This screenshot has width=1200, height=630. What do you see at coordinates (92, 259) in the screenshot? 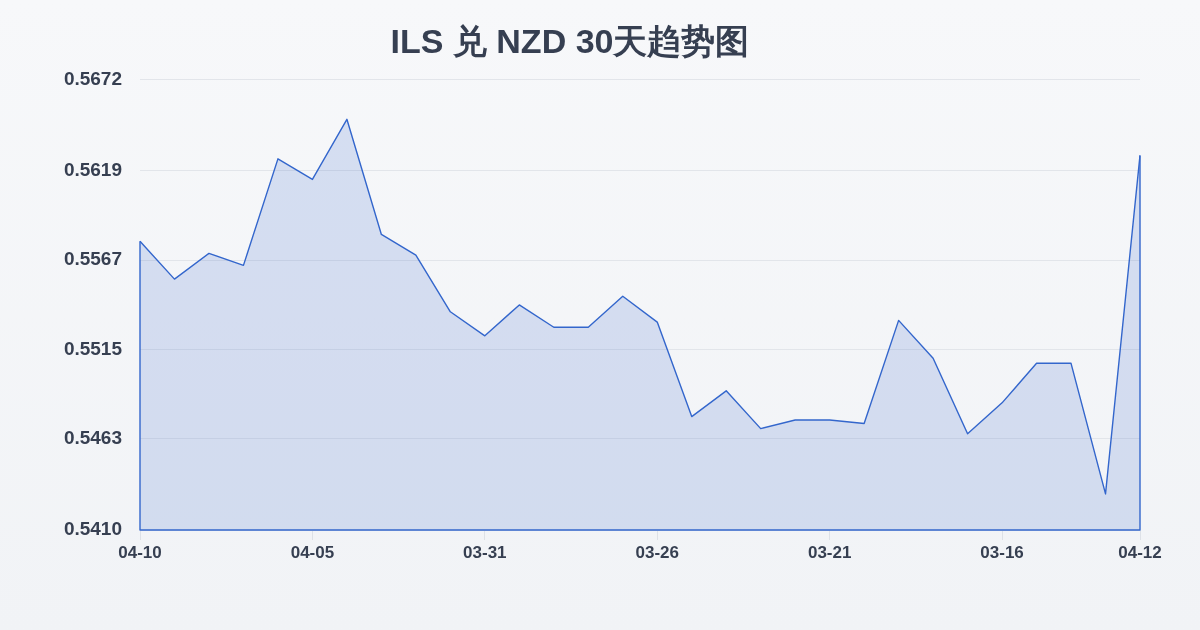
I see `y-tick-label: 0.5567` at bounding box center [92, 259].